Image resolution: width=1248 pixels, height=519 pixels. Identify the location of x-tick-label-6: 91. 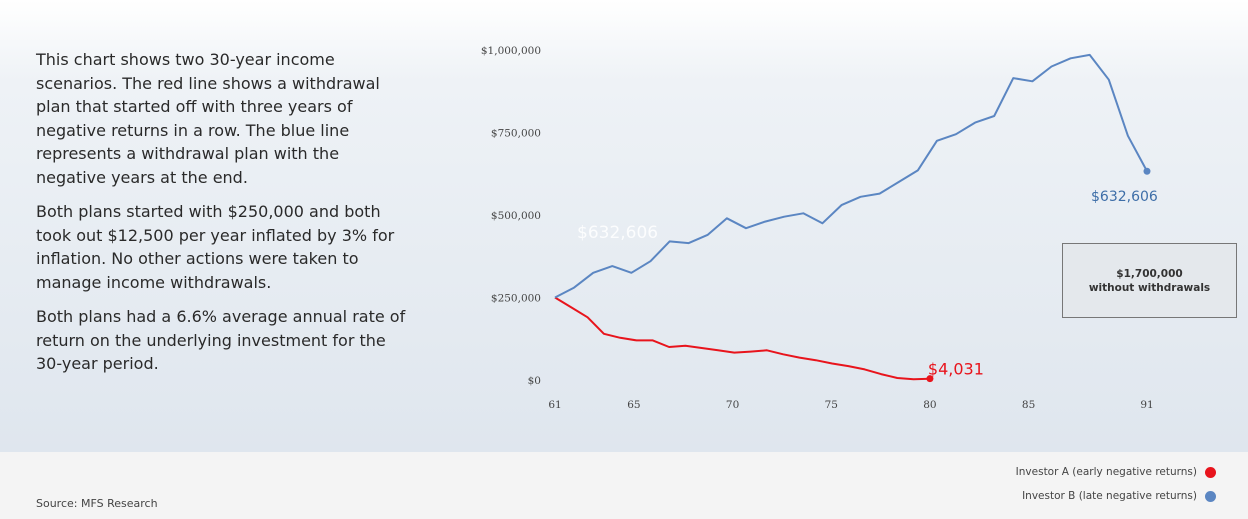
(1146, 405).